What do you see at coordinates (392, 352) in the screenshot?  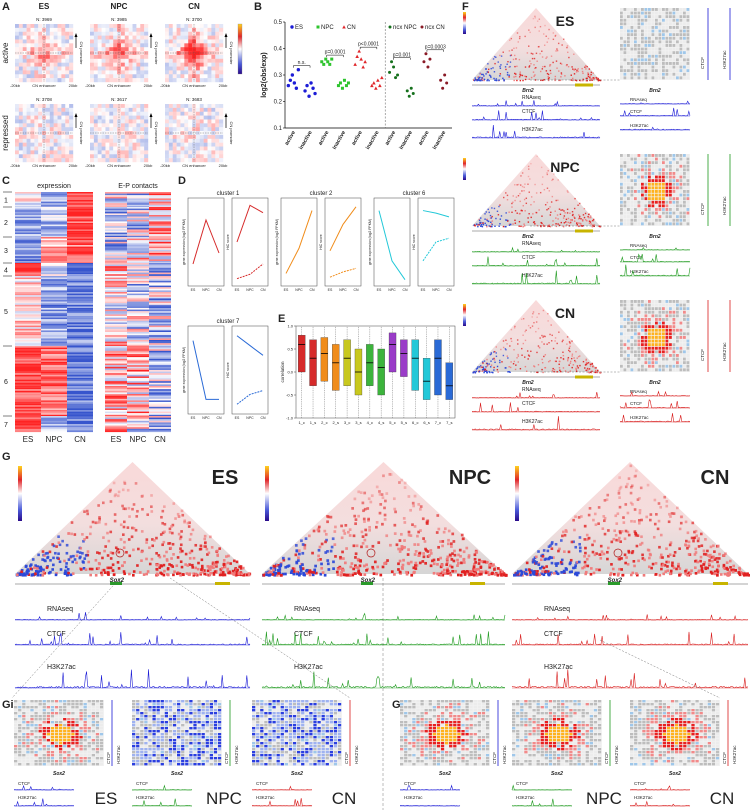 I see `box` at bounding box center [392, 352].